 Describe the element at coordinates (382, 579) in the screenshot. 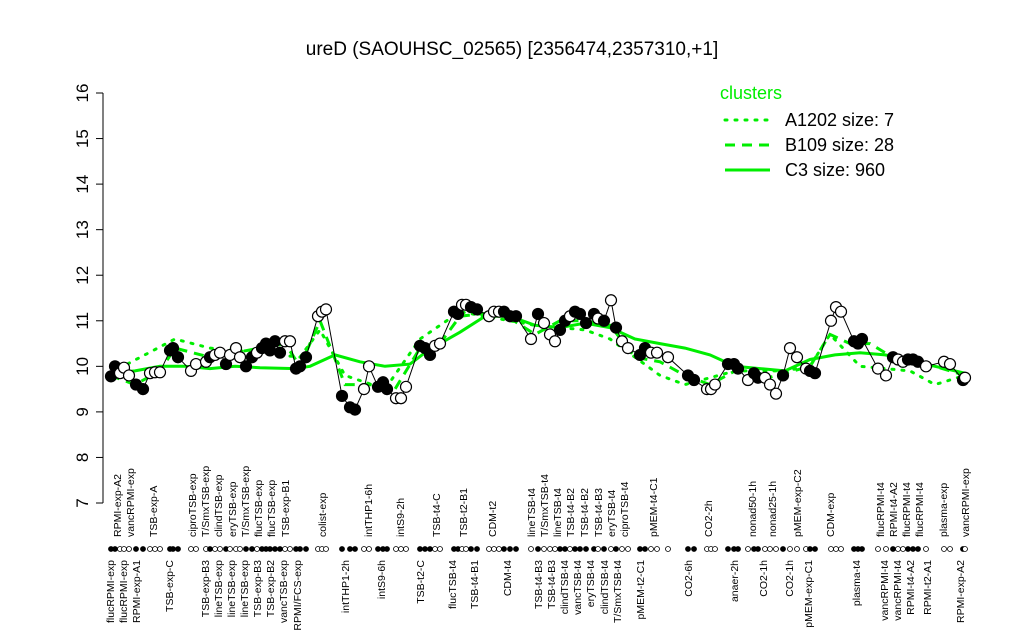

I see `x-label: intS9-6h` at that location.